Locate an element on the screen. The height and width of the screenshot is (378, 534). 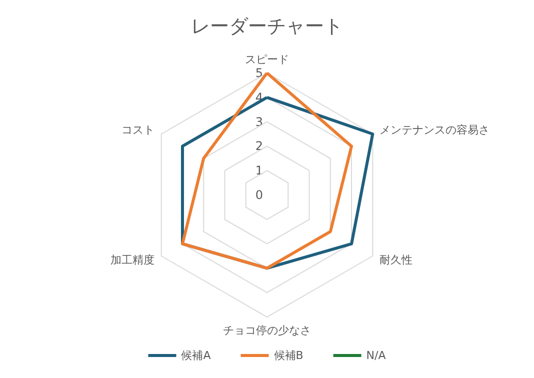
spoke-label: メンテナンスの容易さ is located at coordinates (435, 130).